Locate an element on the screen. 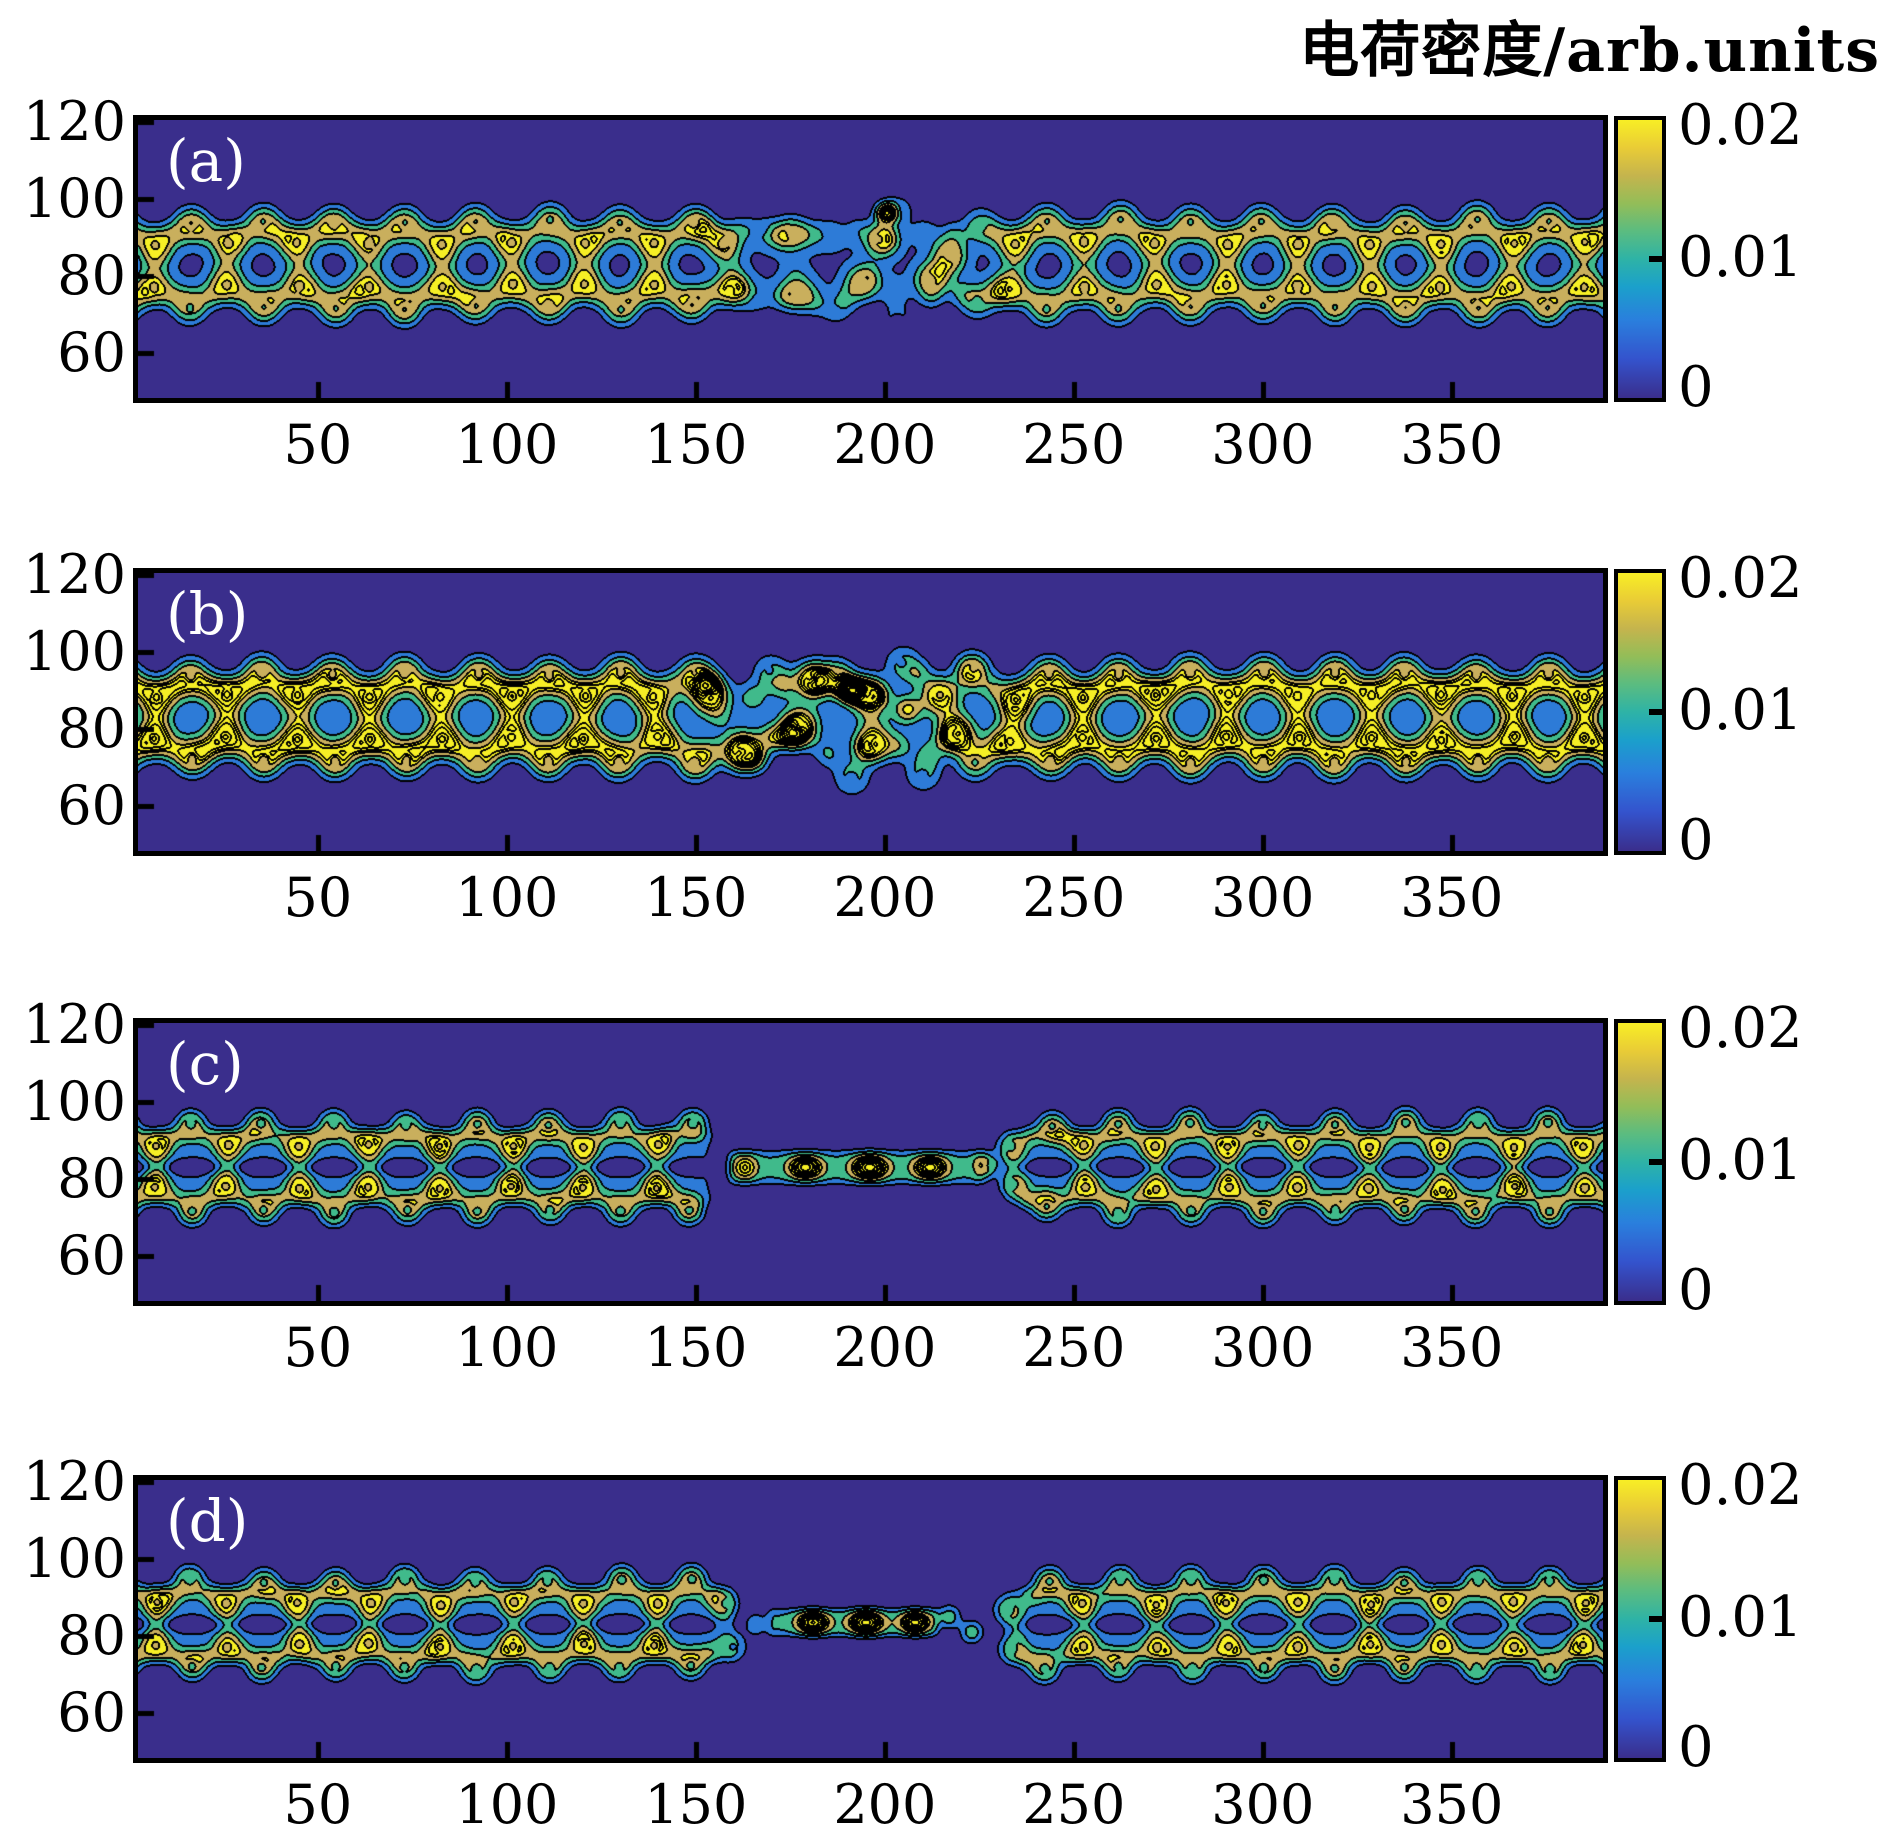 The height and width of the screenshot is (1843, 1890). y-tick-label-b-100: 100 is located at coordinates (74, 651).